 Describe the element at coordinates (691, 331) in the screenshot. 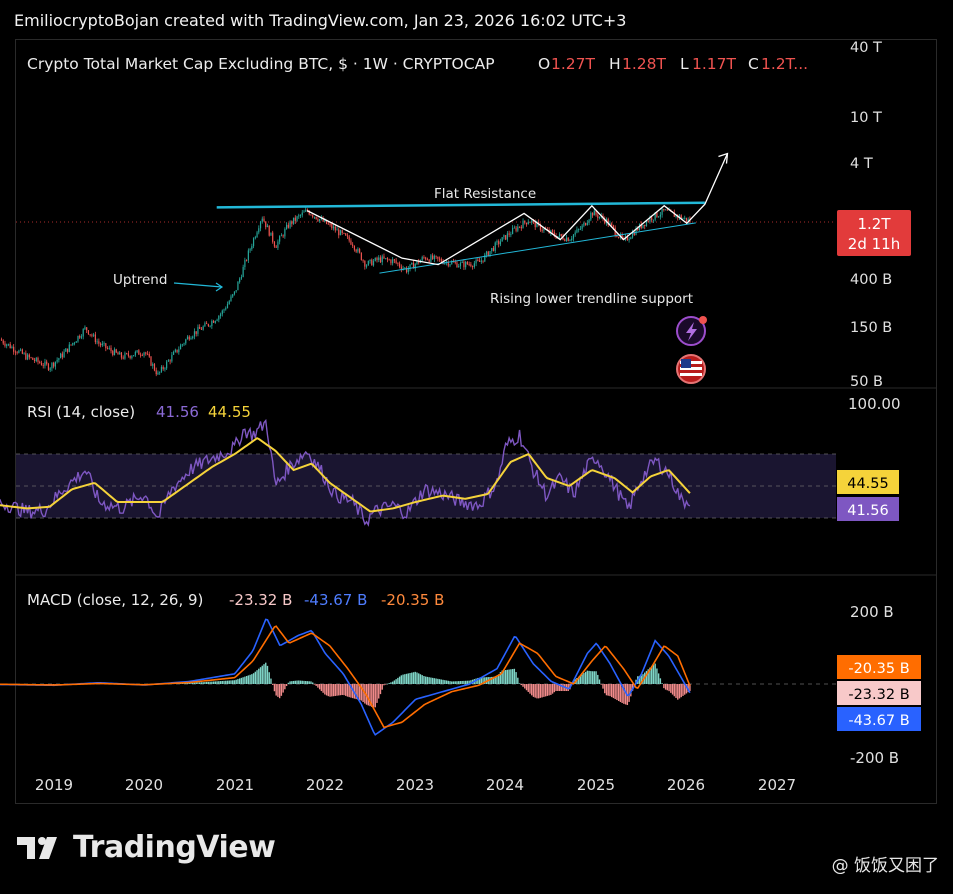

I see `lightning-icon` at that location.